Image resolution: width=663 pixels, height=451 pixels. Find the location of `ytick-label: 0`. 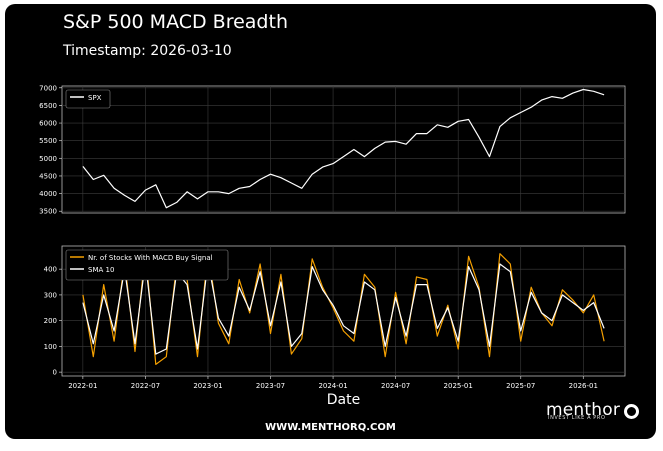

ytick-label: 0 is located at coordinates (55, 373).